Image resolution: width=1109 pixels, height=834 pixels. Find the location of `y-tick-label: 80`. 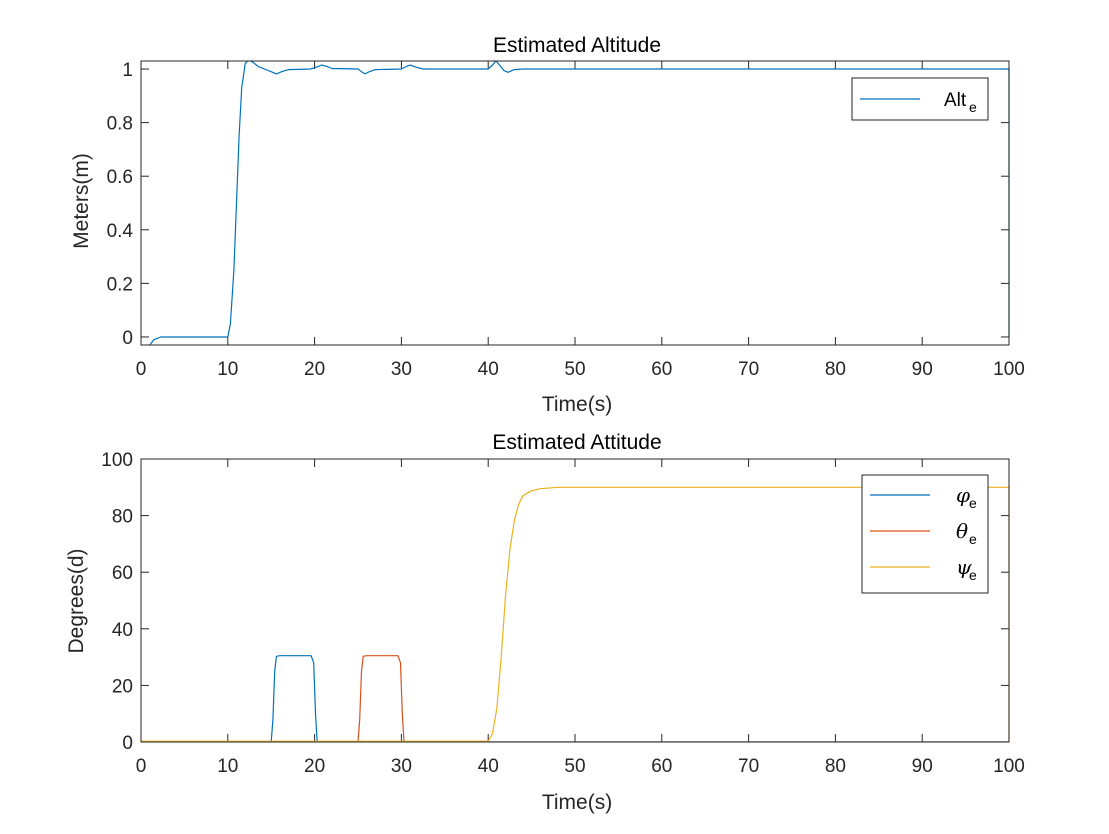

y-tick-label: 80 is located at coordinates (122, 517).